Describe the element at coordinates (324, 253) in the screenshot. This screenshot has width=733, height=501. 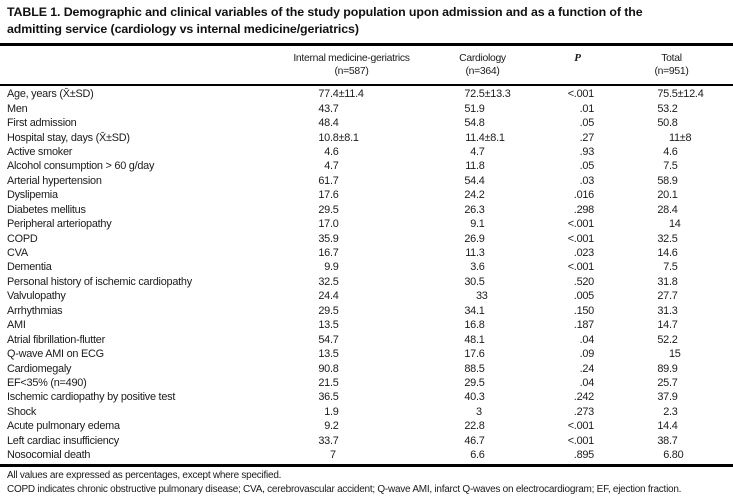
I see `cell-internal-medicine-int: 16` at that location.